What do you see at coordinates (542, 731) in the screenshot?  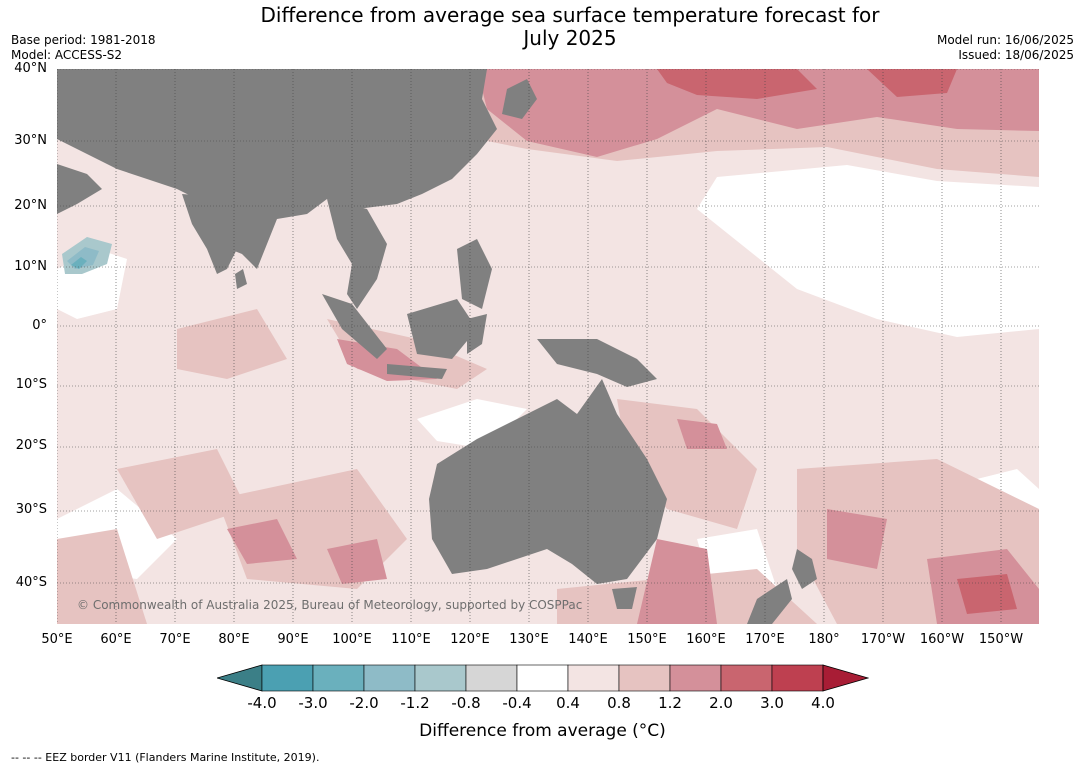 I see `colorbar-title: Difference from average (°C)` at bounding box center [542, 731].